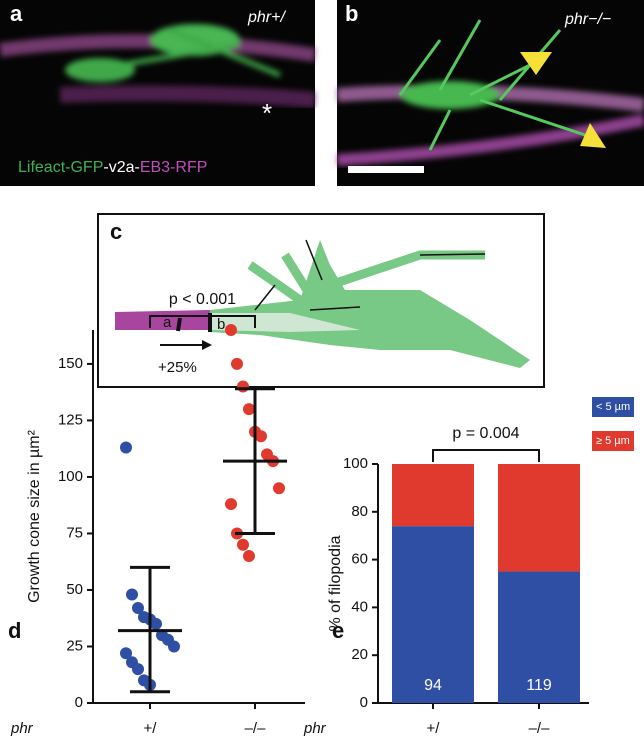  I want to click on y-axis-label: % of filopodia, so click(335, 583).